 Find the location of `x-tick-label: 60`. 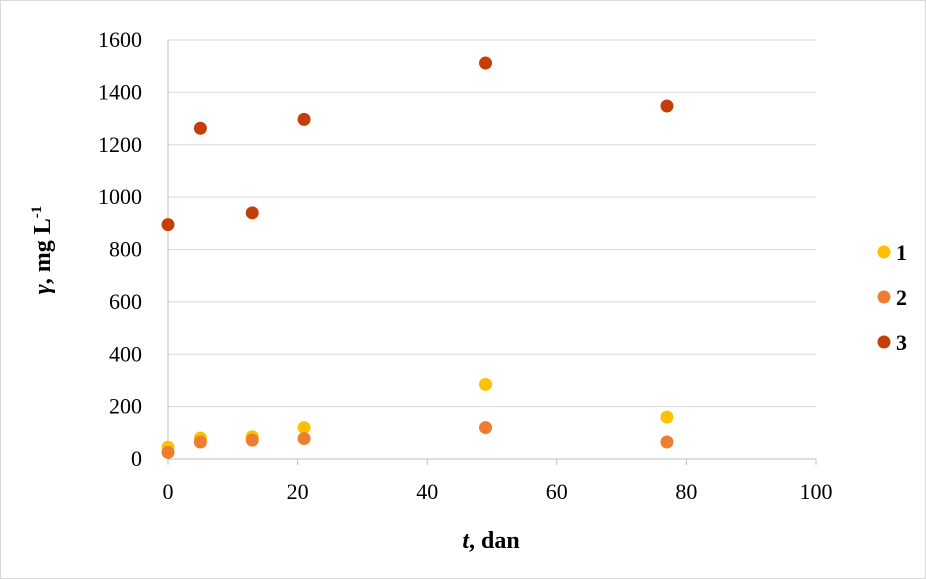

x-tick-label: 60 is located at coordinates (557, 491).